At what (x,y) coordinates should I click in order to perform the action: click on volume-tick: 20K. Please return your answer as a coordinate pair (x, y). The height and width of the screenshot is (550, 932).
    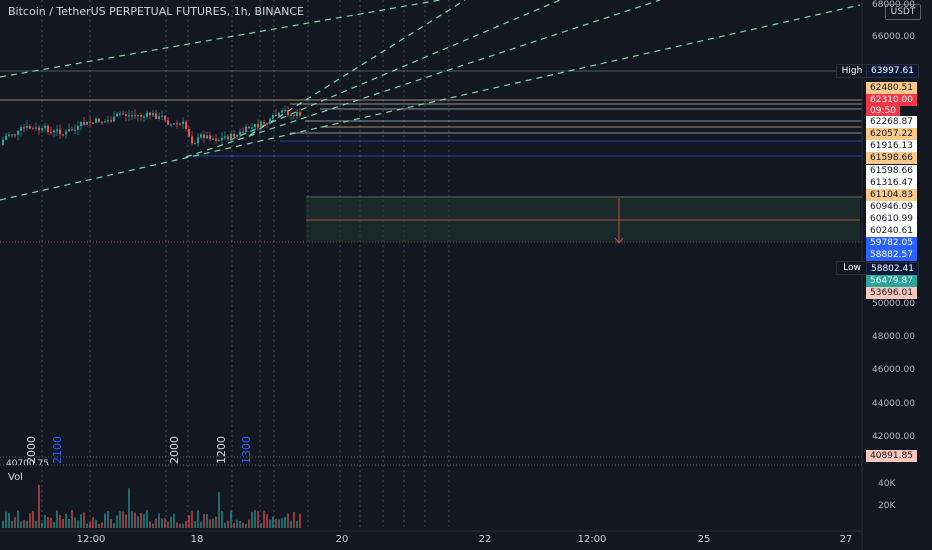
    Looking at the image, I should click on (887, 506).